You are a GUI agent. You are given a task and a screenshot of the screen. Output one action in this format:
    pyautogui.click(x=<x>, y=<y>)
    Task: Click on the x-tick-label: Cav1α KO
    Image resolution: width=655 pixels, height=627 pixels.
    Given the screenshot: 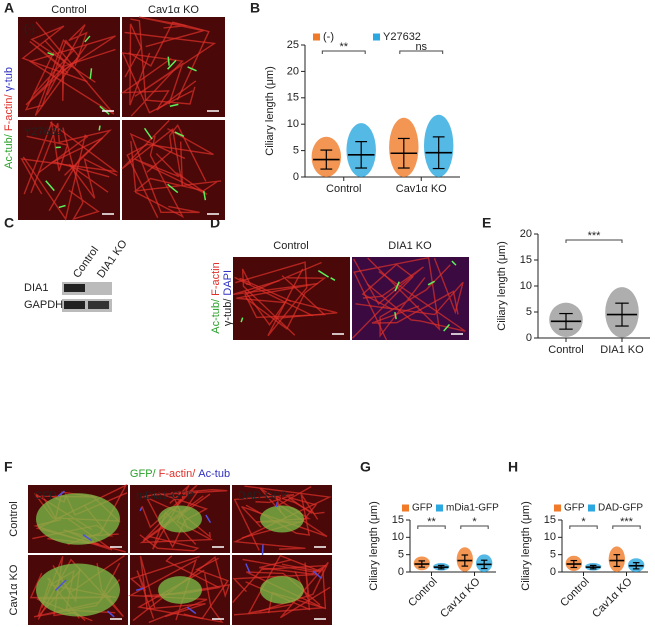 What is the action you would take?
    pyautogui.click(x=421, y=189)
    